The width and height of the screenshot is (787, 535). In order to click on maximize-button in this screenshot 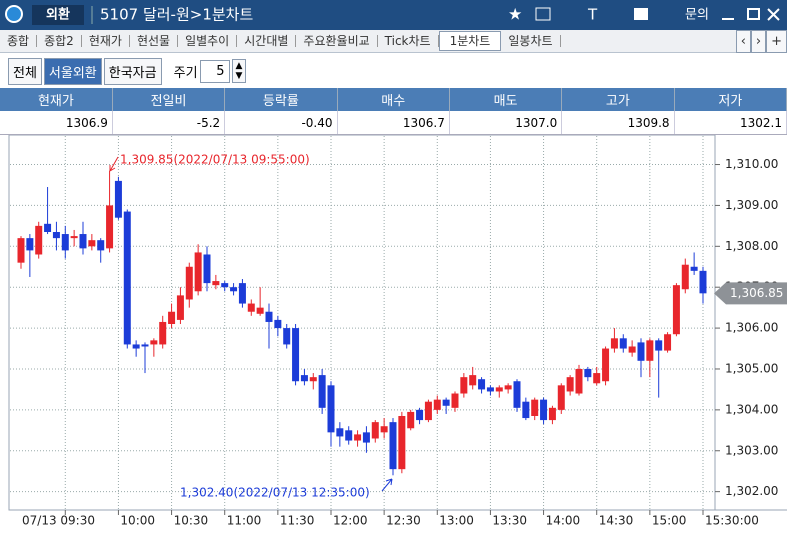, I will do `click(753, 14)`.